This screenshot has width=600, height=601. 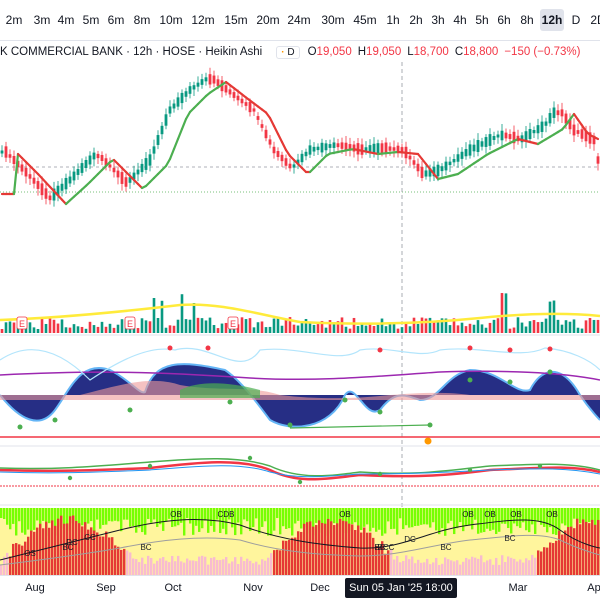 I want to click on indicator-label: OS, so click(x=30, y=553).